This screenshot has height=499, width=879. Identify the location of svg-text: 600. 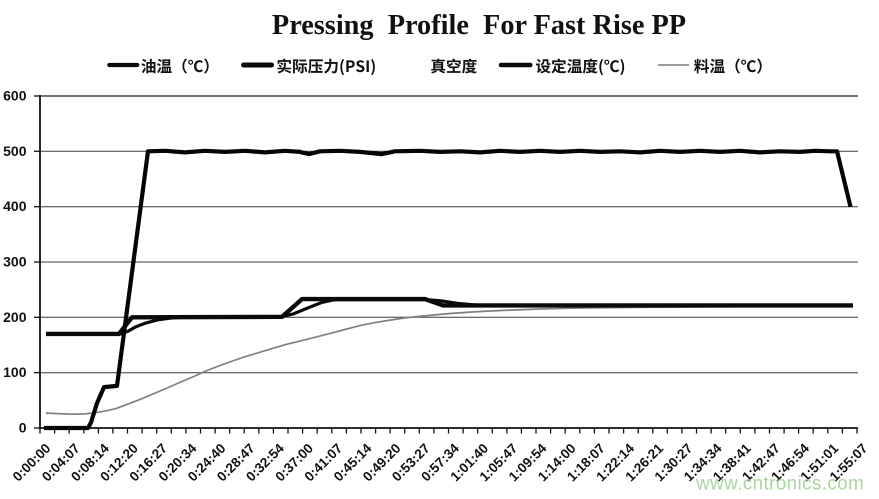
(15, 96).